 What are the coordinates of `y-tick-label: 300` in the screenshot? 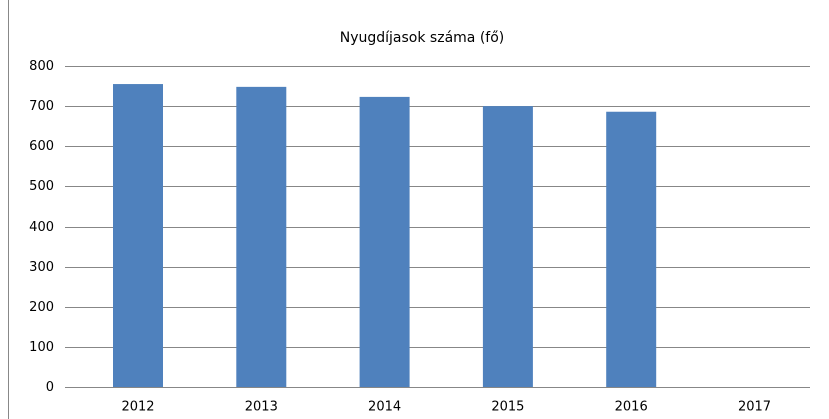 It's located at (41, 267).